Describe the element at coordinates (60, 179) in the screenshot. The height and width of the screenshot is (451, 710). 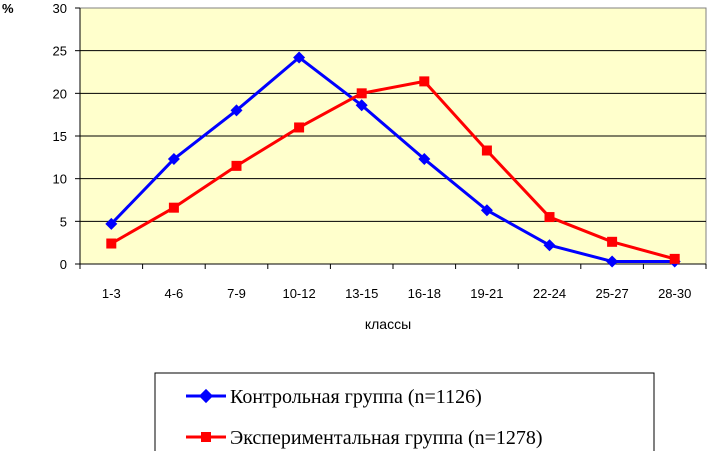
I see `y-tick-label: 10` at that location.